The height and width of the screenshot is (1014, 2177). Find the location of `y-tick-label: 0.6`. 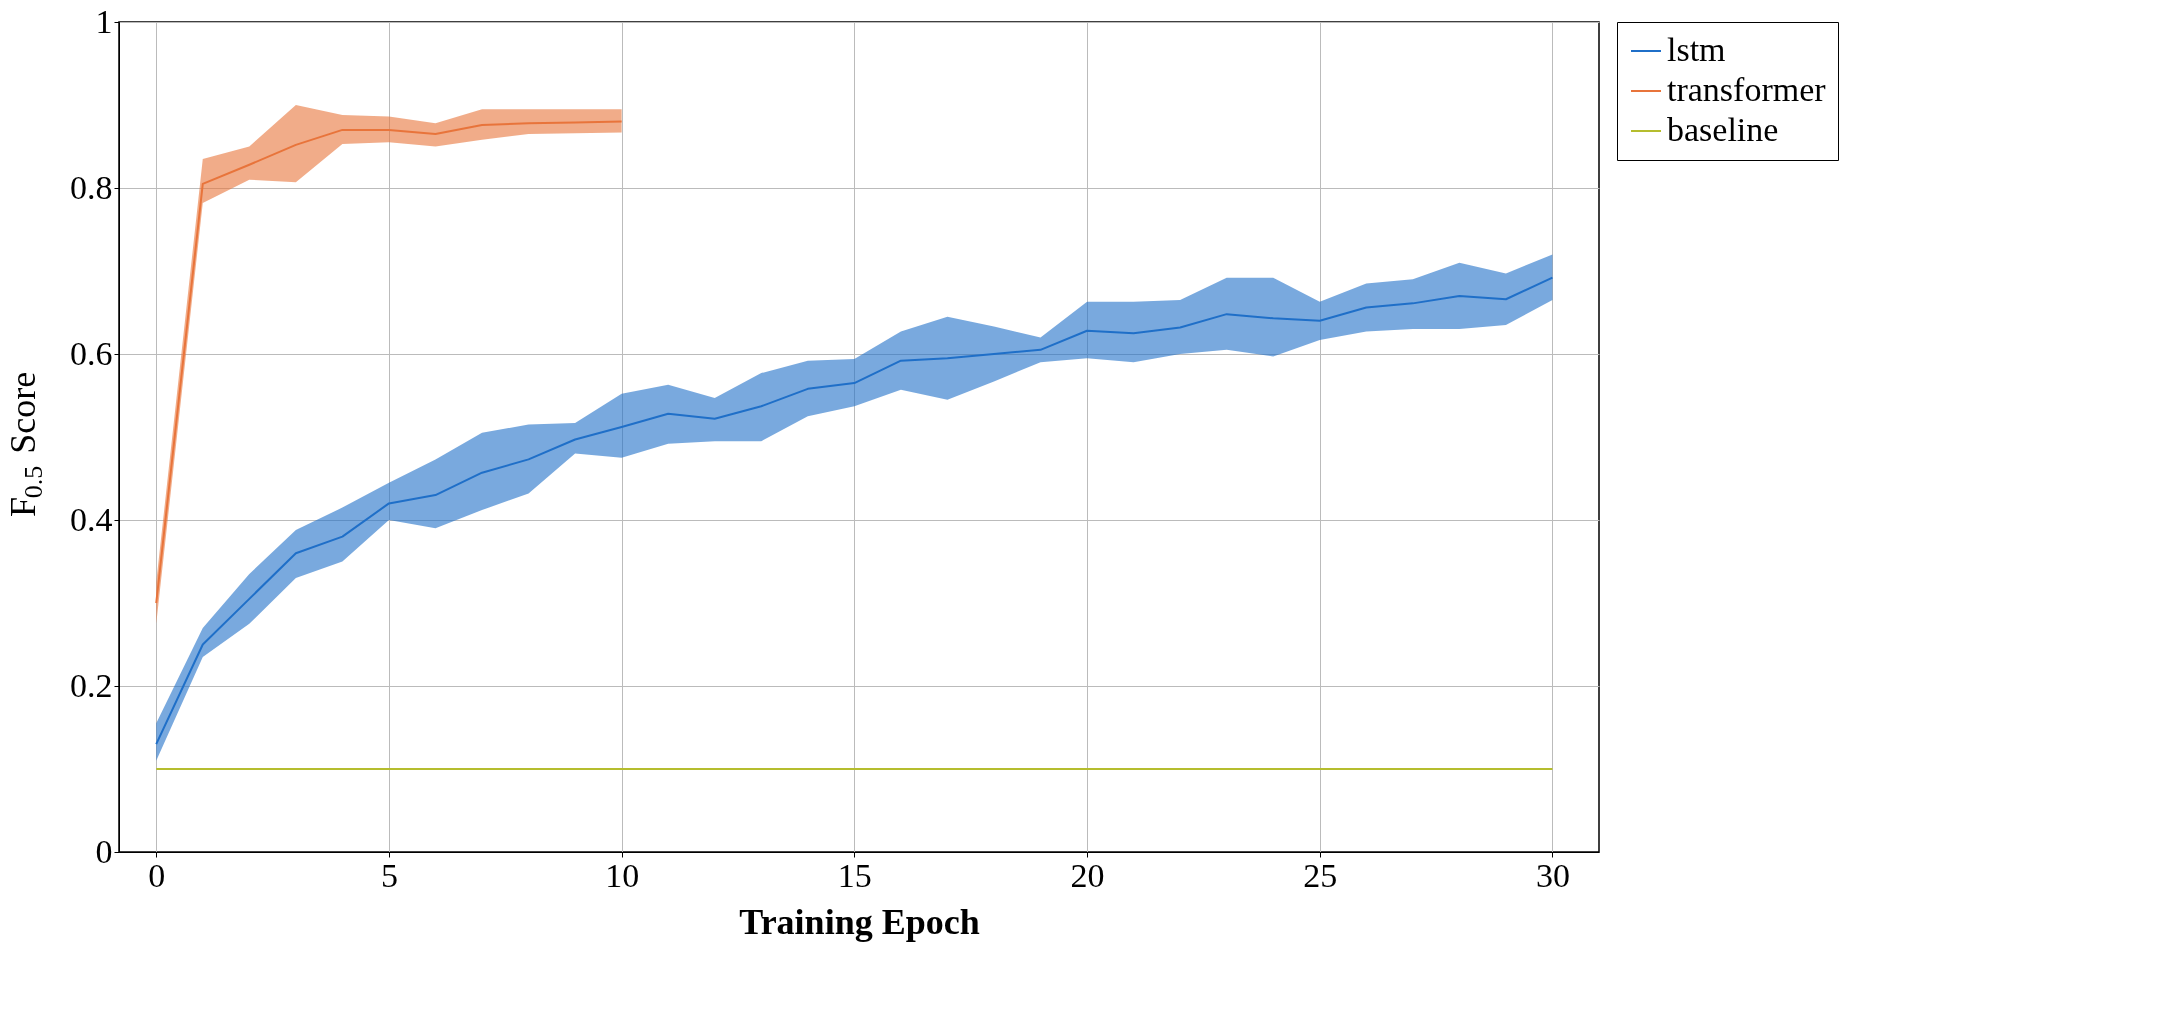

y-tick-label: 0.6 is located at coordinates (91, 353).